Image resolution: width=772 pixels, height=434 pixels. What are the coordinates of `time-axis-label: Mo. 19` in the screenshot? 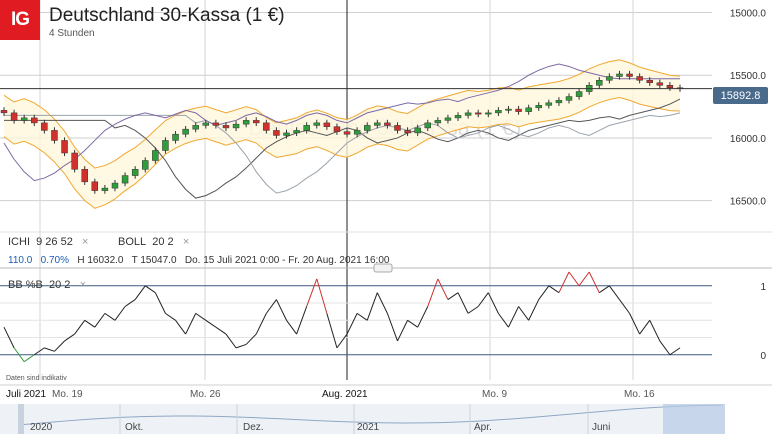 It's located at (67, 394).